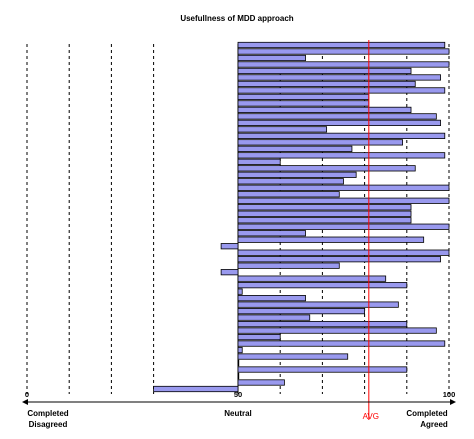 The height and width of the screenshot is (439, 474). Describe the element at coordinates (434, 424) in the screenshot. I see `right-axis-label-line2: Agreed` at that location.